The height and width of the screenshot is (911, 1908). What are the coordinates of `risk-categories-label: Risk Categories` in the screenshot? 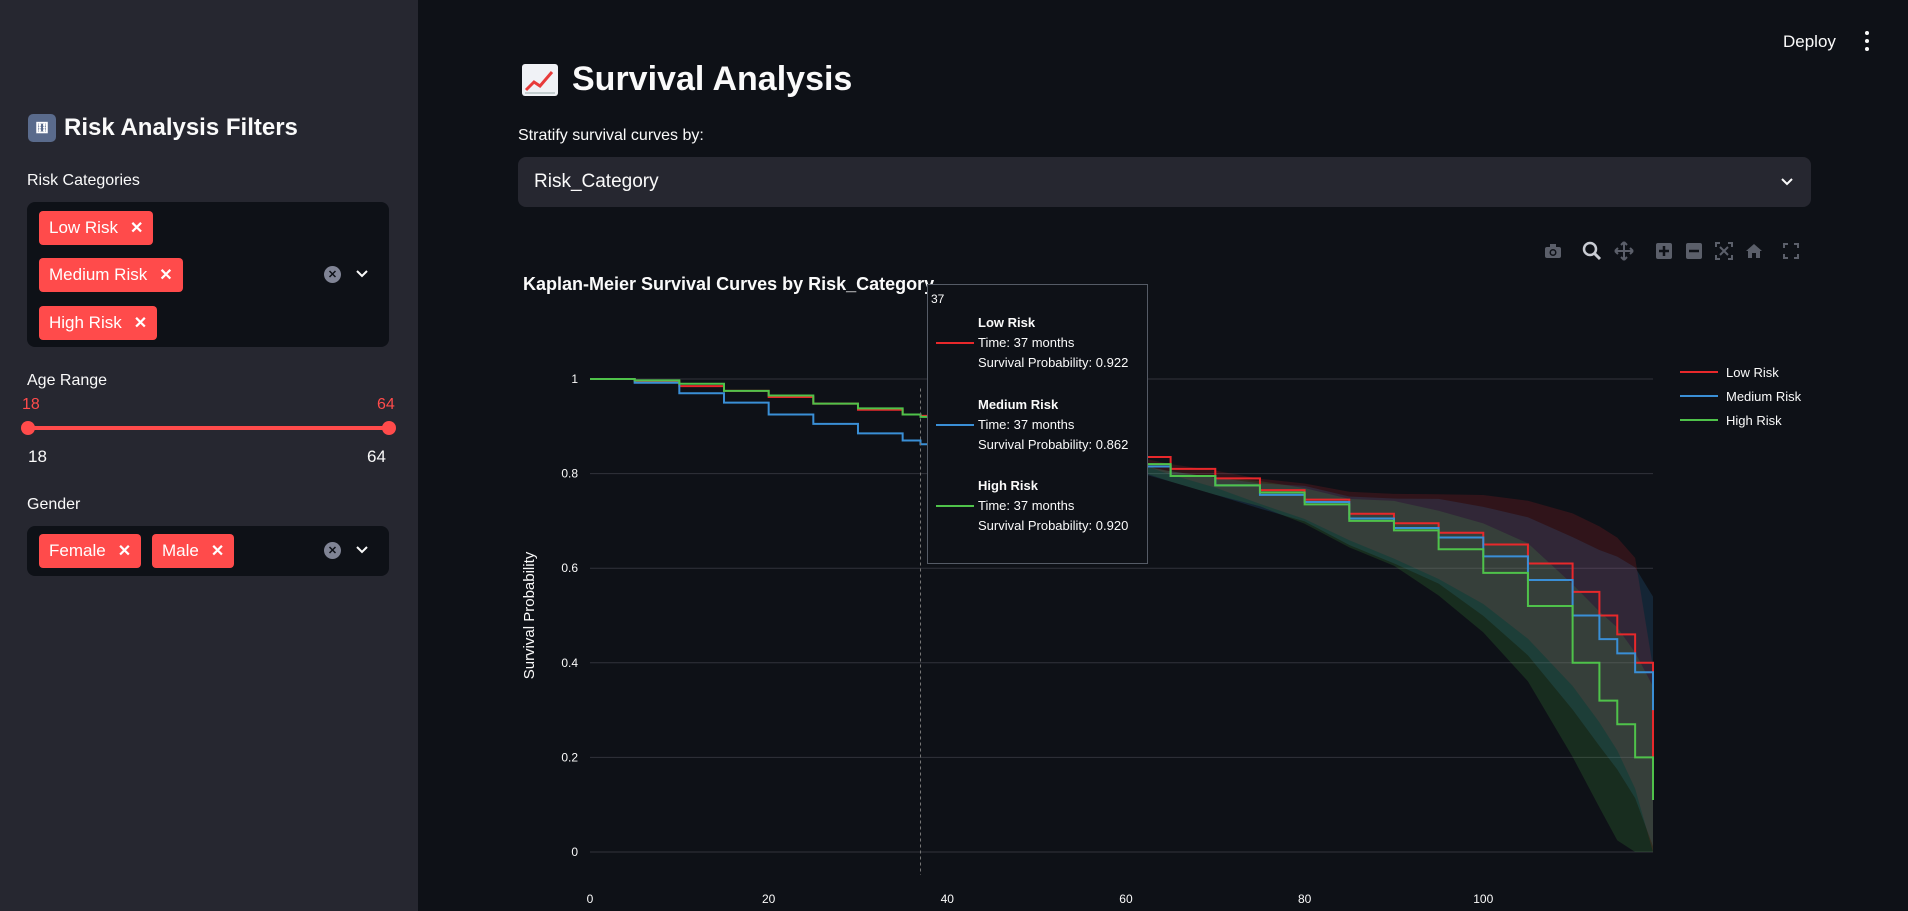 It's located at (83, 180).